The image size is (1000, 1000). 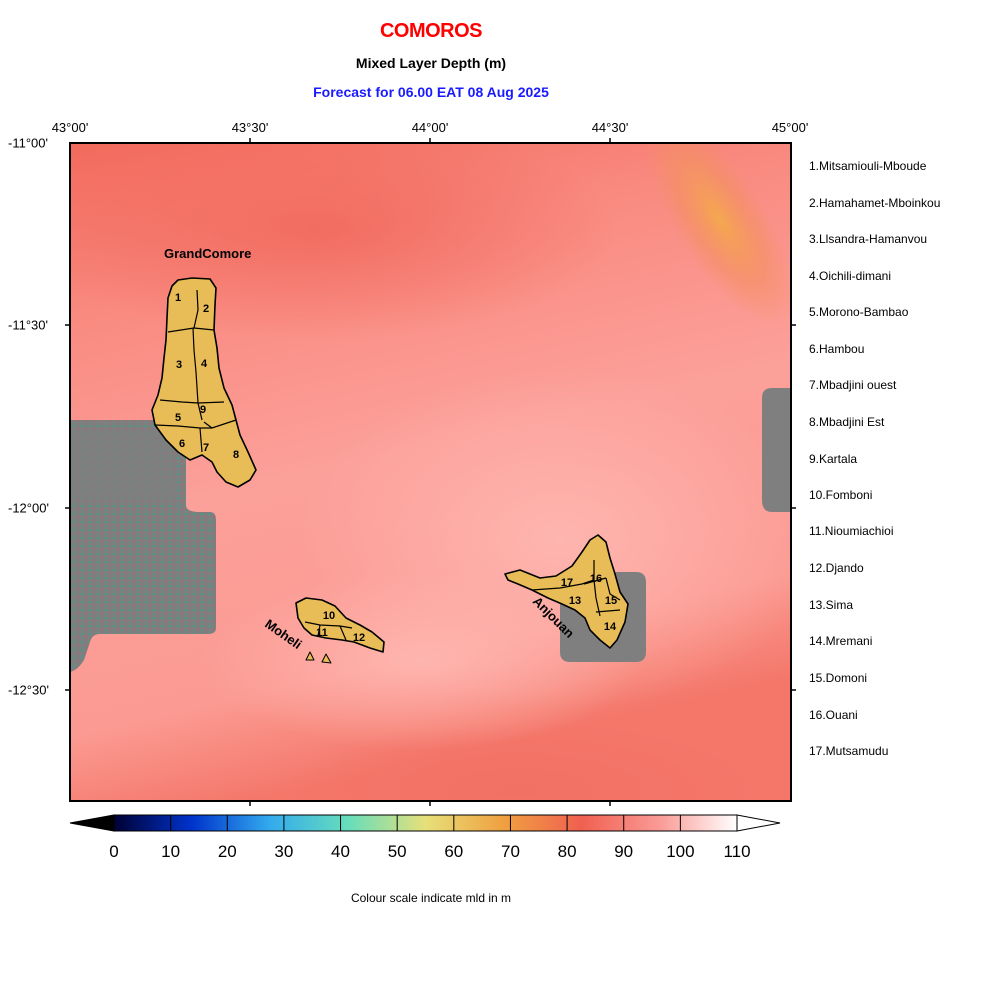 I want to click on region-number-8: 8, so click(x=236, y=455).